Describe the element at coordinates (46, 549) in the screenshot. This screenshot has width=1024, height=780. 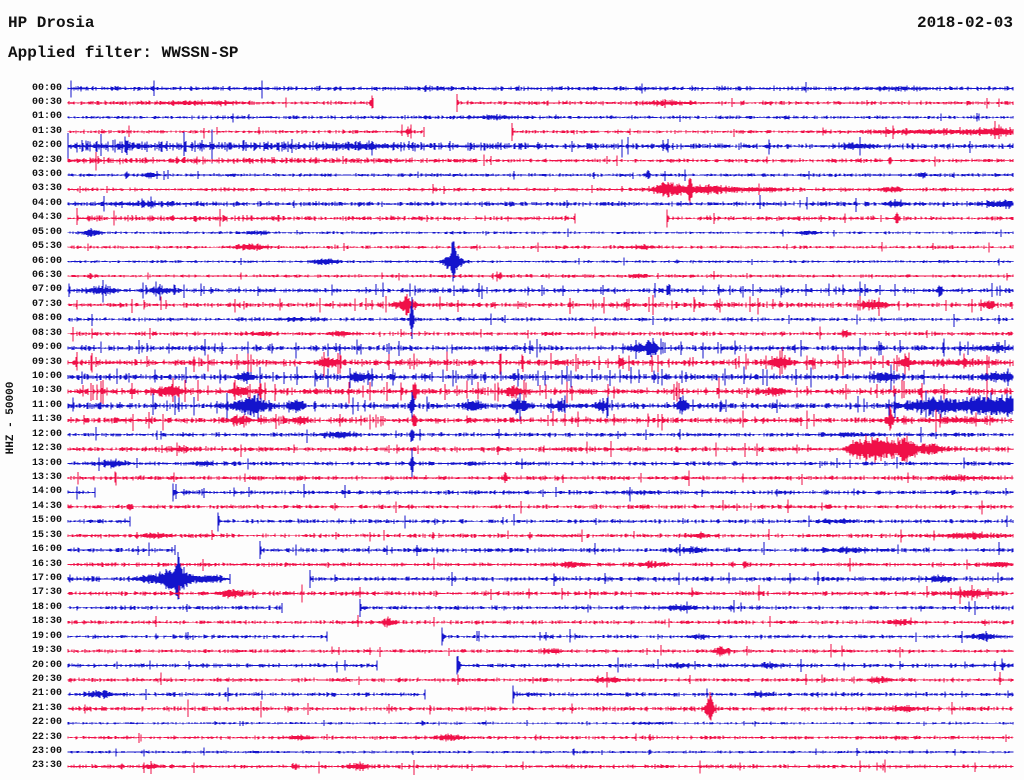
I see `time-label: 16:00` at that location.